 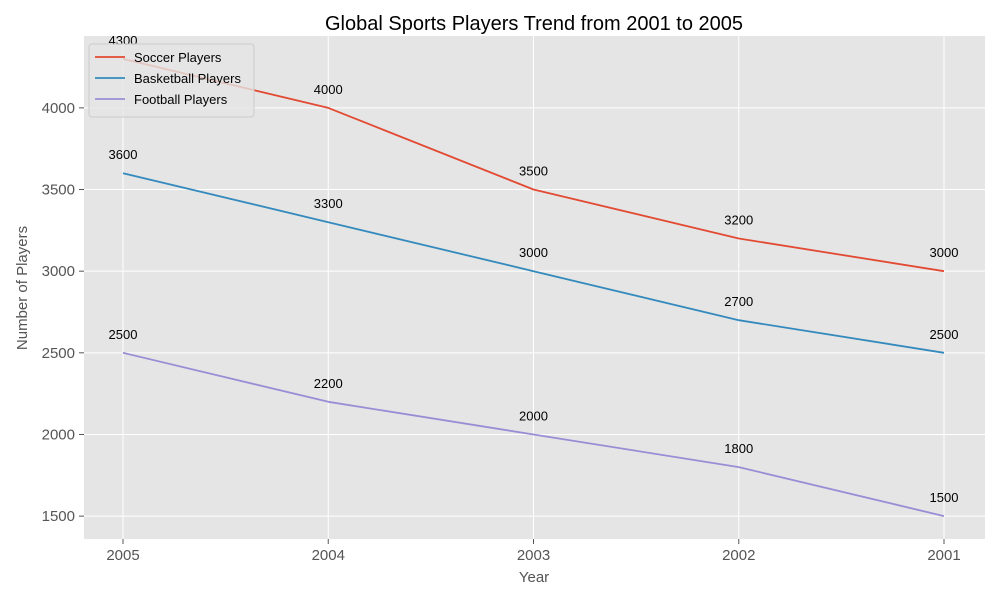 I want to click on data-label: 4000, so click(x=328, y=89).